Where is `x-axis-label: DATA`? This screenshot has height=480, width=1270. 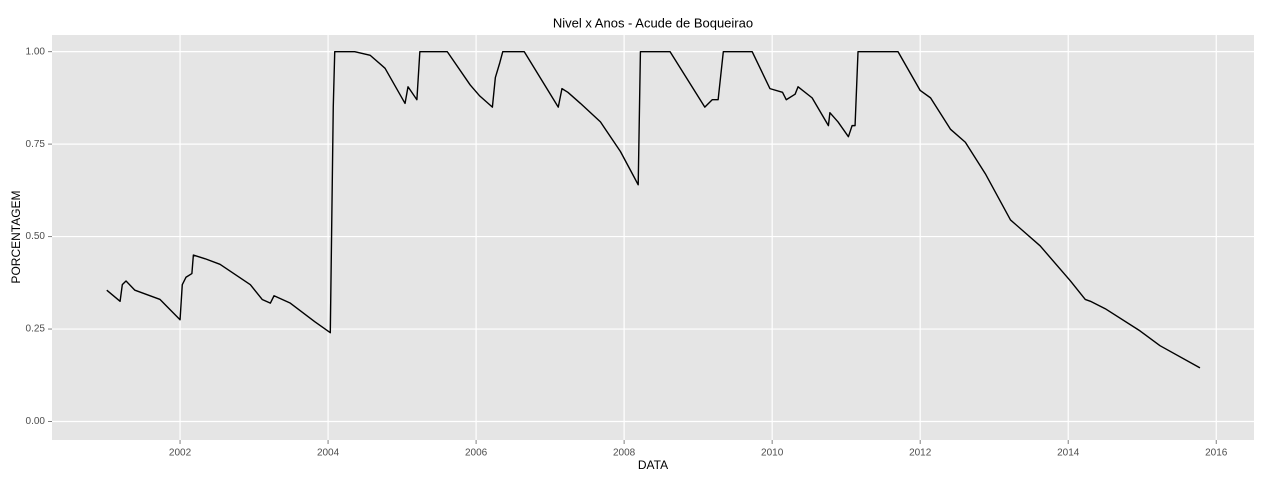
x-axis-label: DATA is located at coordinates (653, 465).